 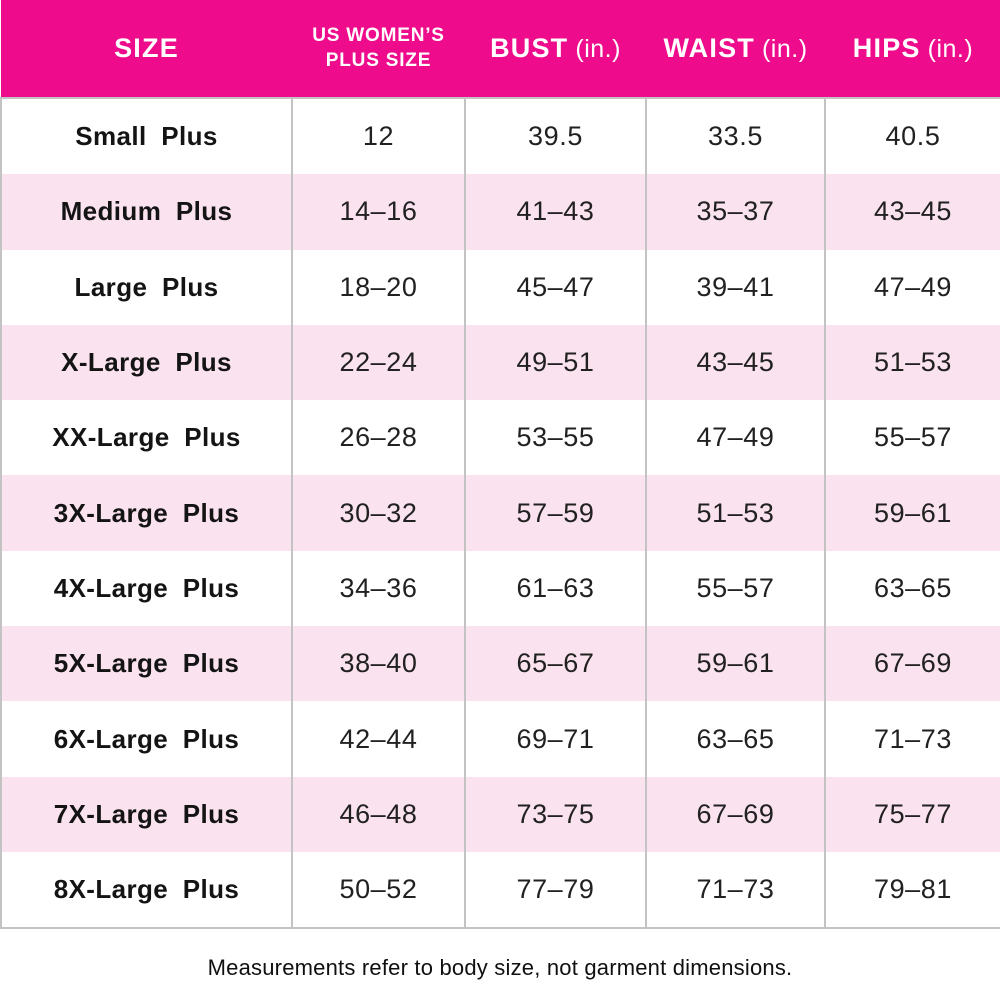 I want to click on size-name-cell: 5X-Large Plus, so click(x=146, y=664).